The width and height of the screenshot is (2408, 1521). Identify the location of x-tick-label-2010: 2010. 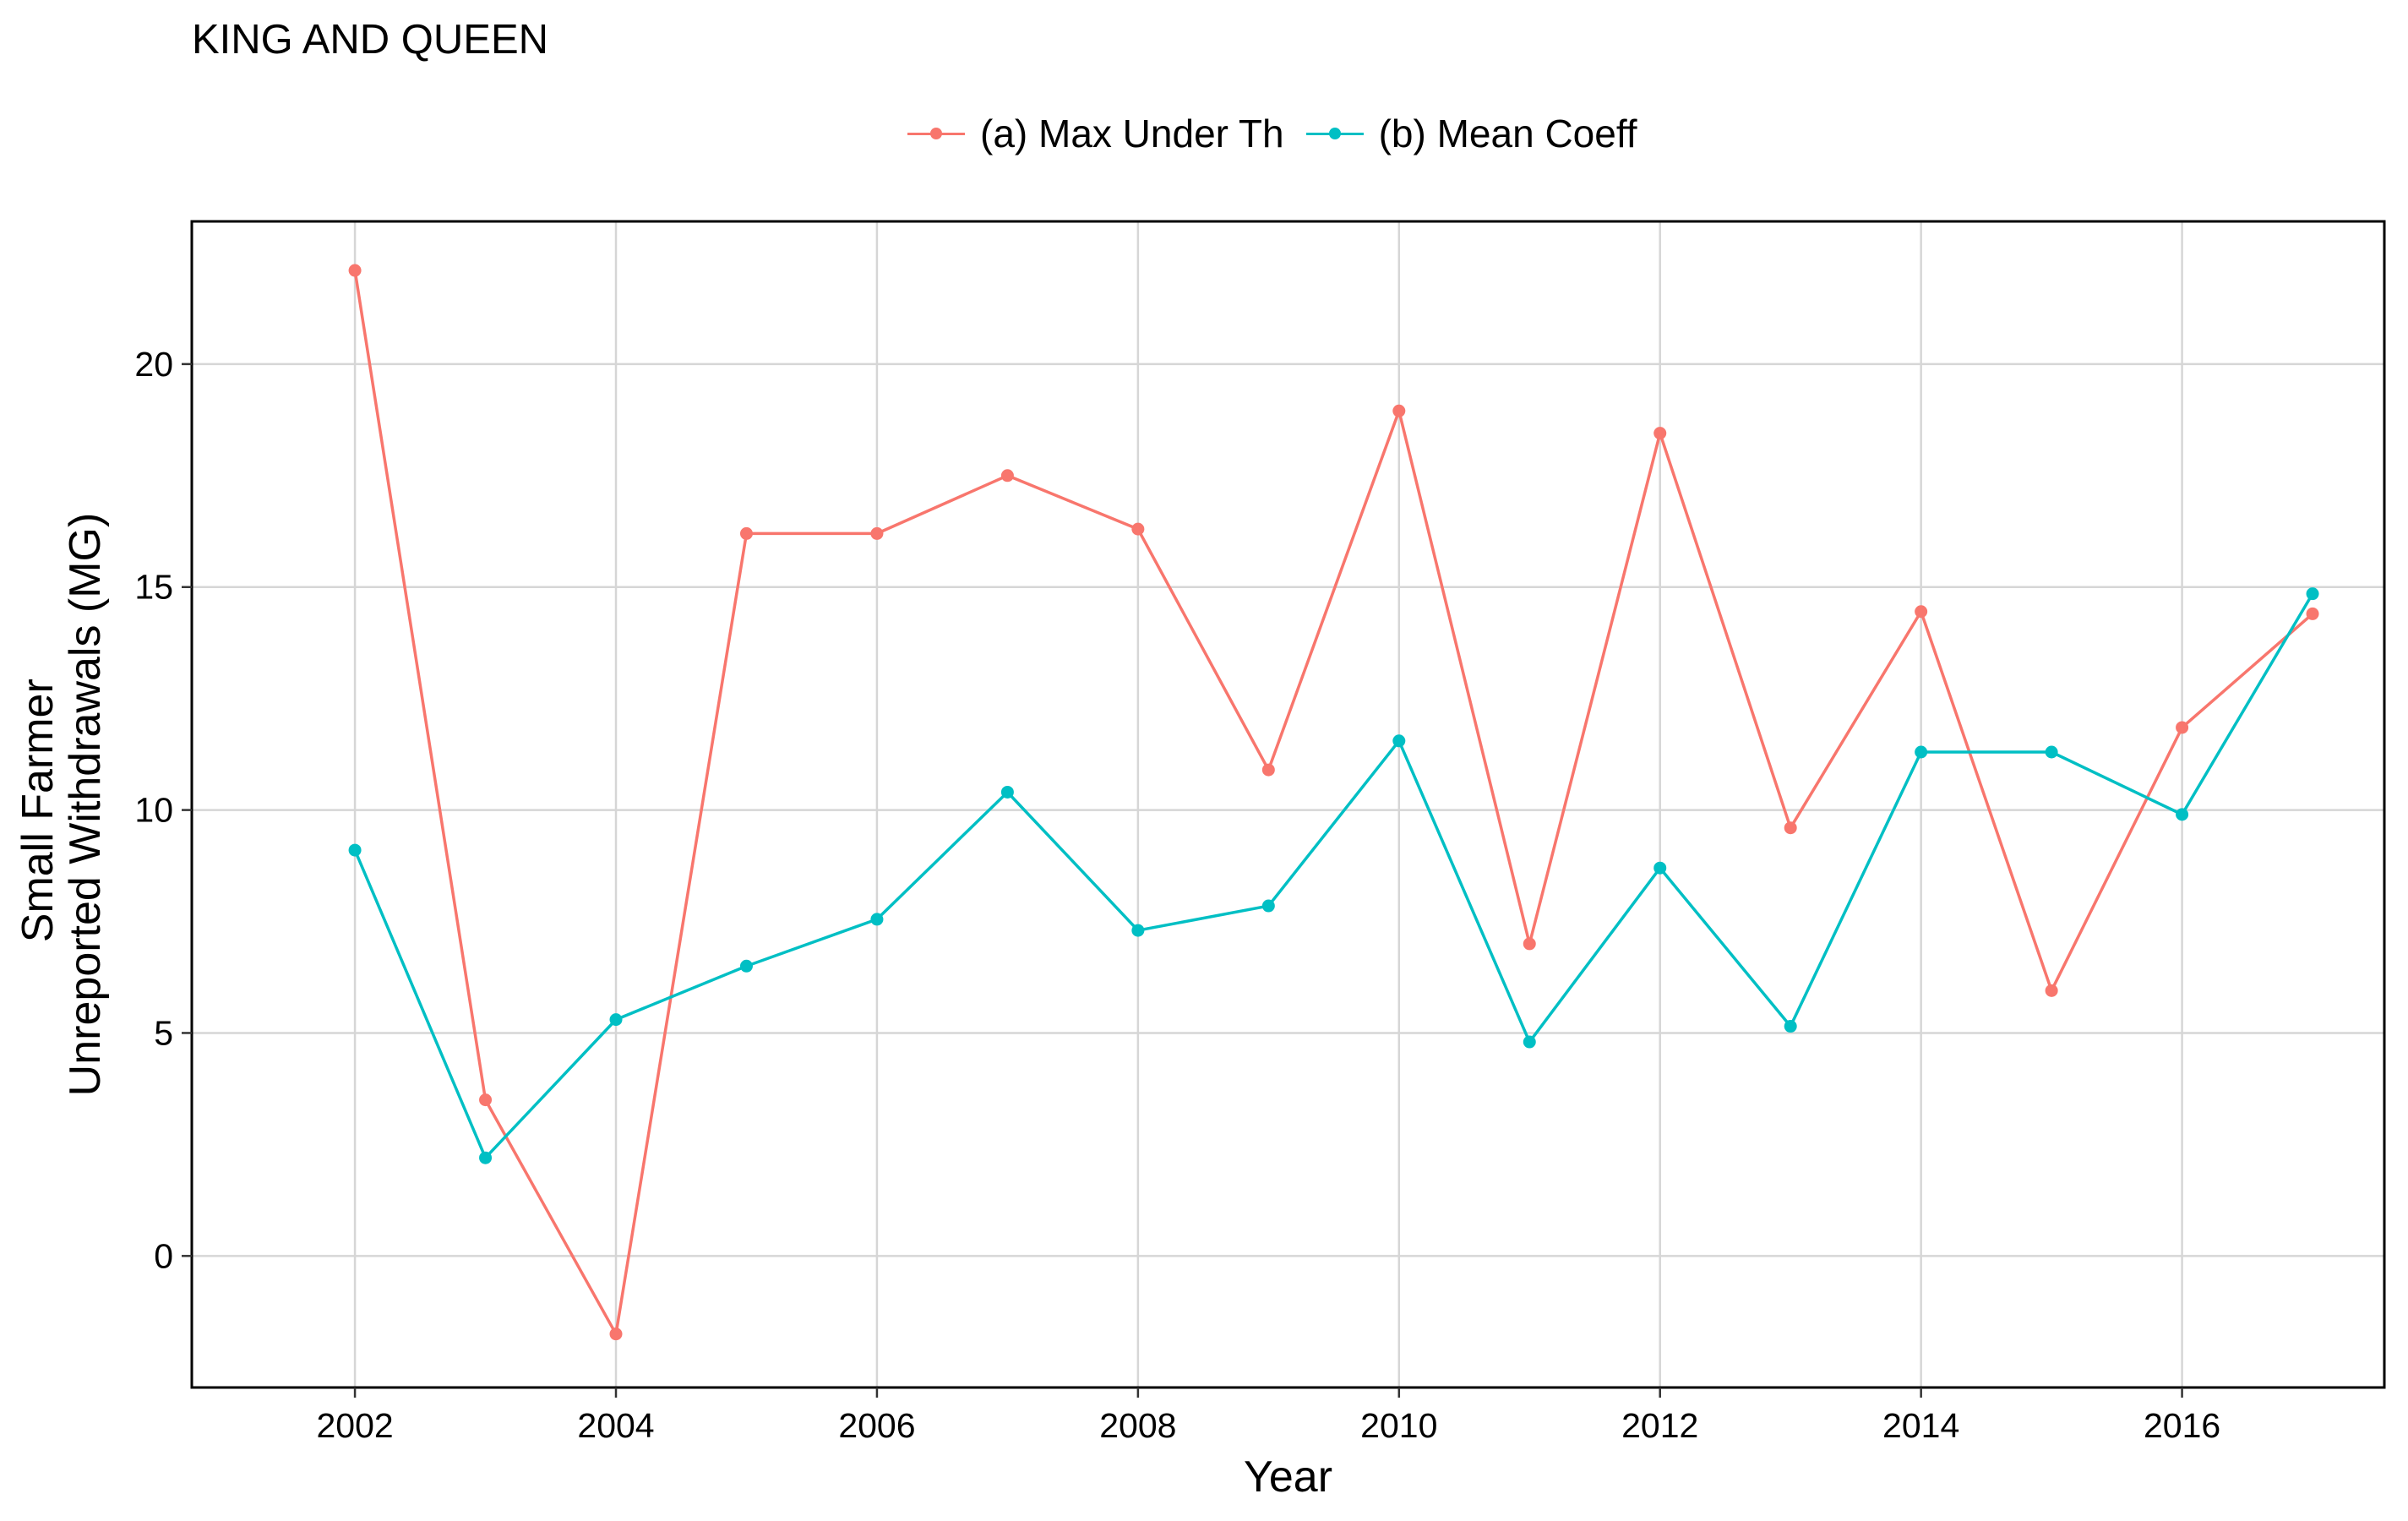
(1398, 1425).